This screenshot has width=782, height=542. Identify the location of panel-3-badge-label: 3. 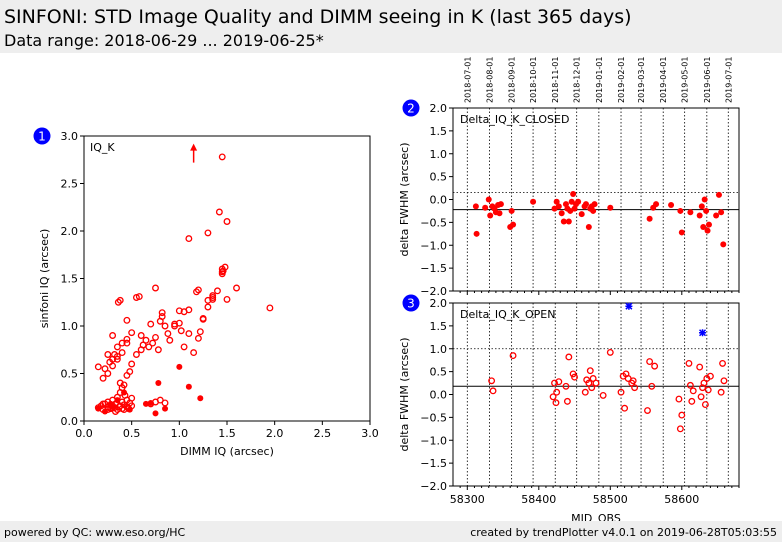
(411, 304).